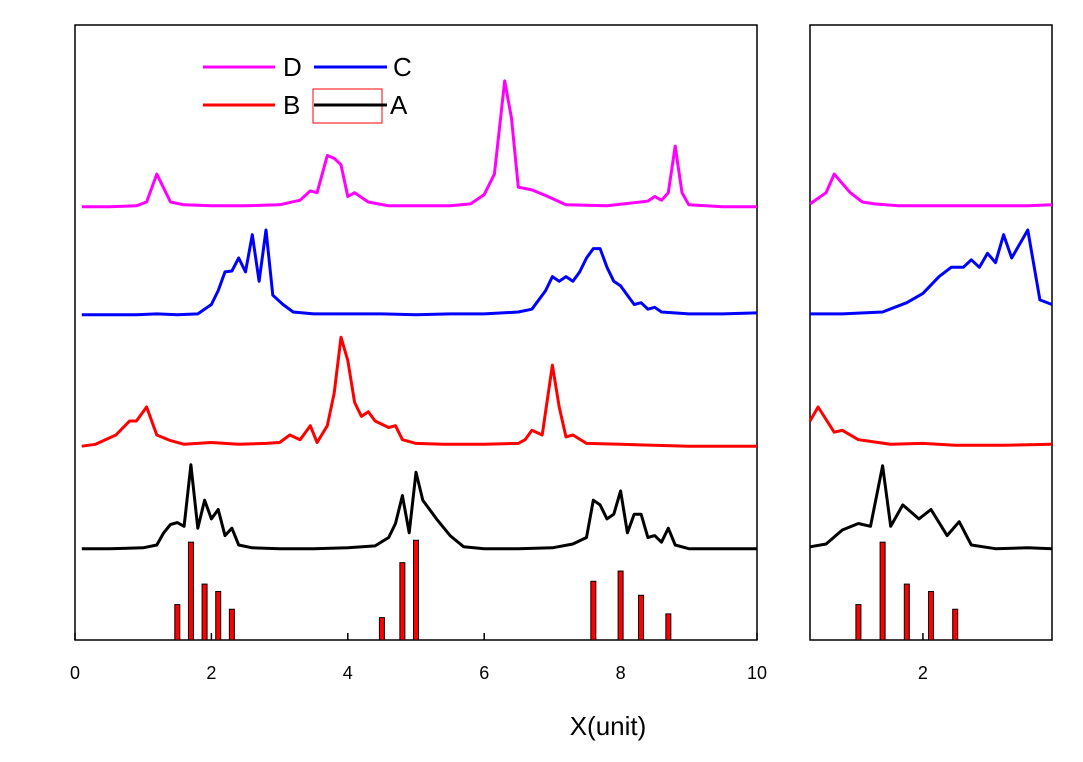 The image size is (1083, 762). What do you see at coordinates (402, 67) in the screenshot?
I see `legend-label-c: C` at bounding box center [402, 67].